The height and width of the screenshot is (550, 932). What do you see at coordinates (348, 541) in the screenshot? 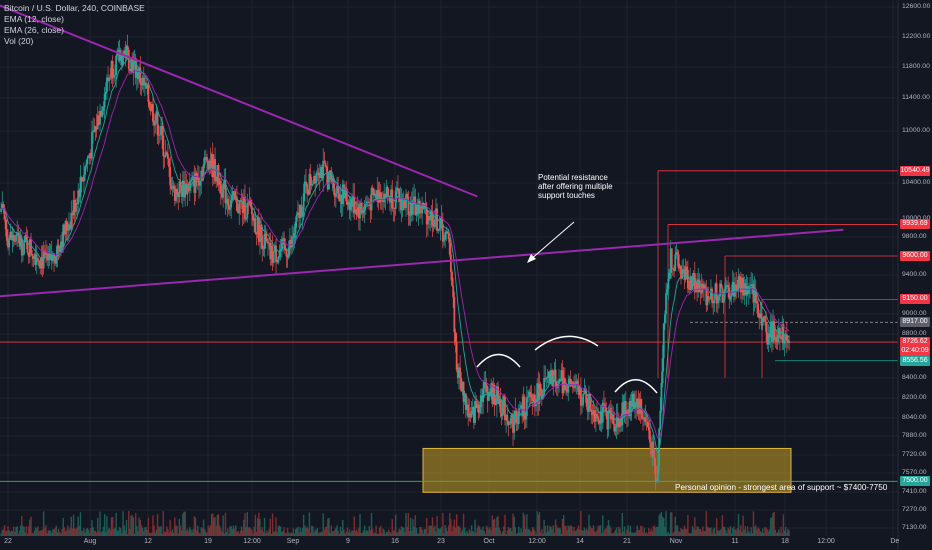
I see `time-tick-label: 9` at bounding box center [348, 541].